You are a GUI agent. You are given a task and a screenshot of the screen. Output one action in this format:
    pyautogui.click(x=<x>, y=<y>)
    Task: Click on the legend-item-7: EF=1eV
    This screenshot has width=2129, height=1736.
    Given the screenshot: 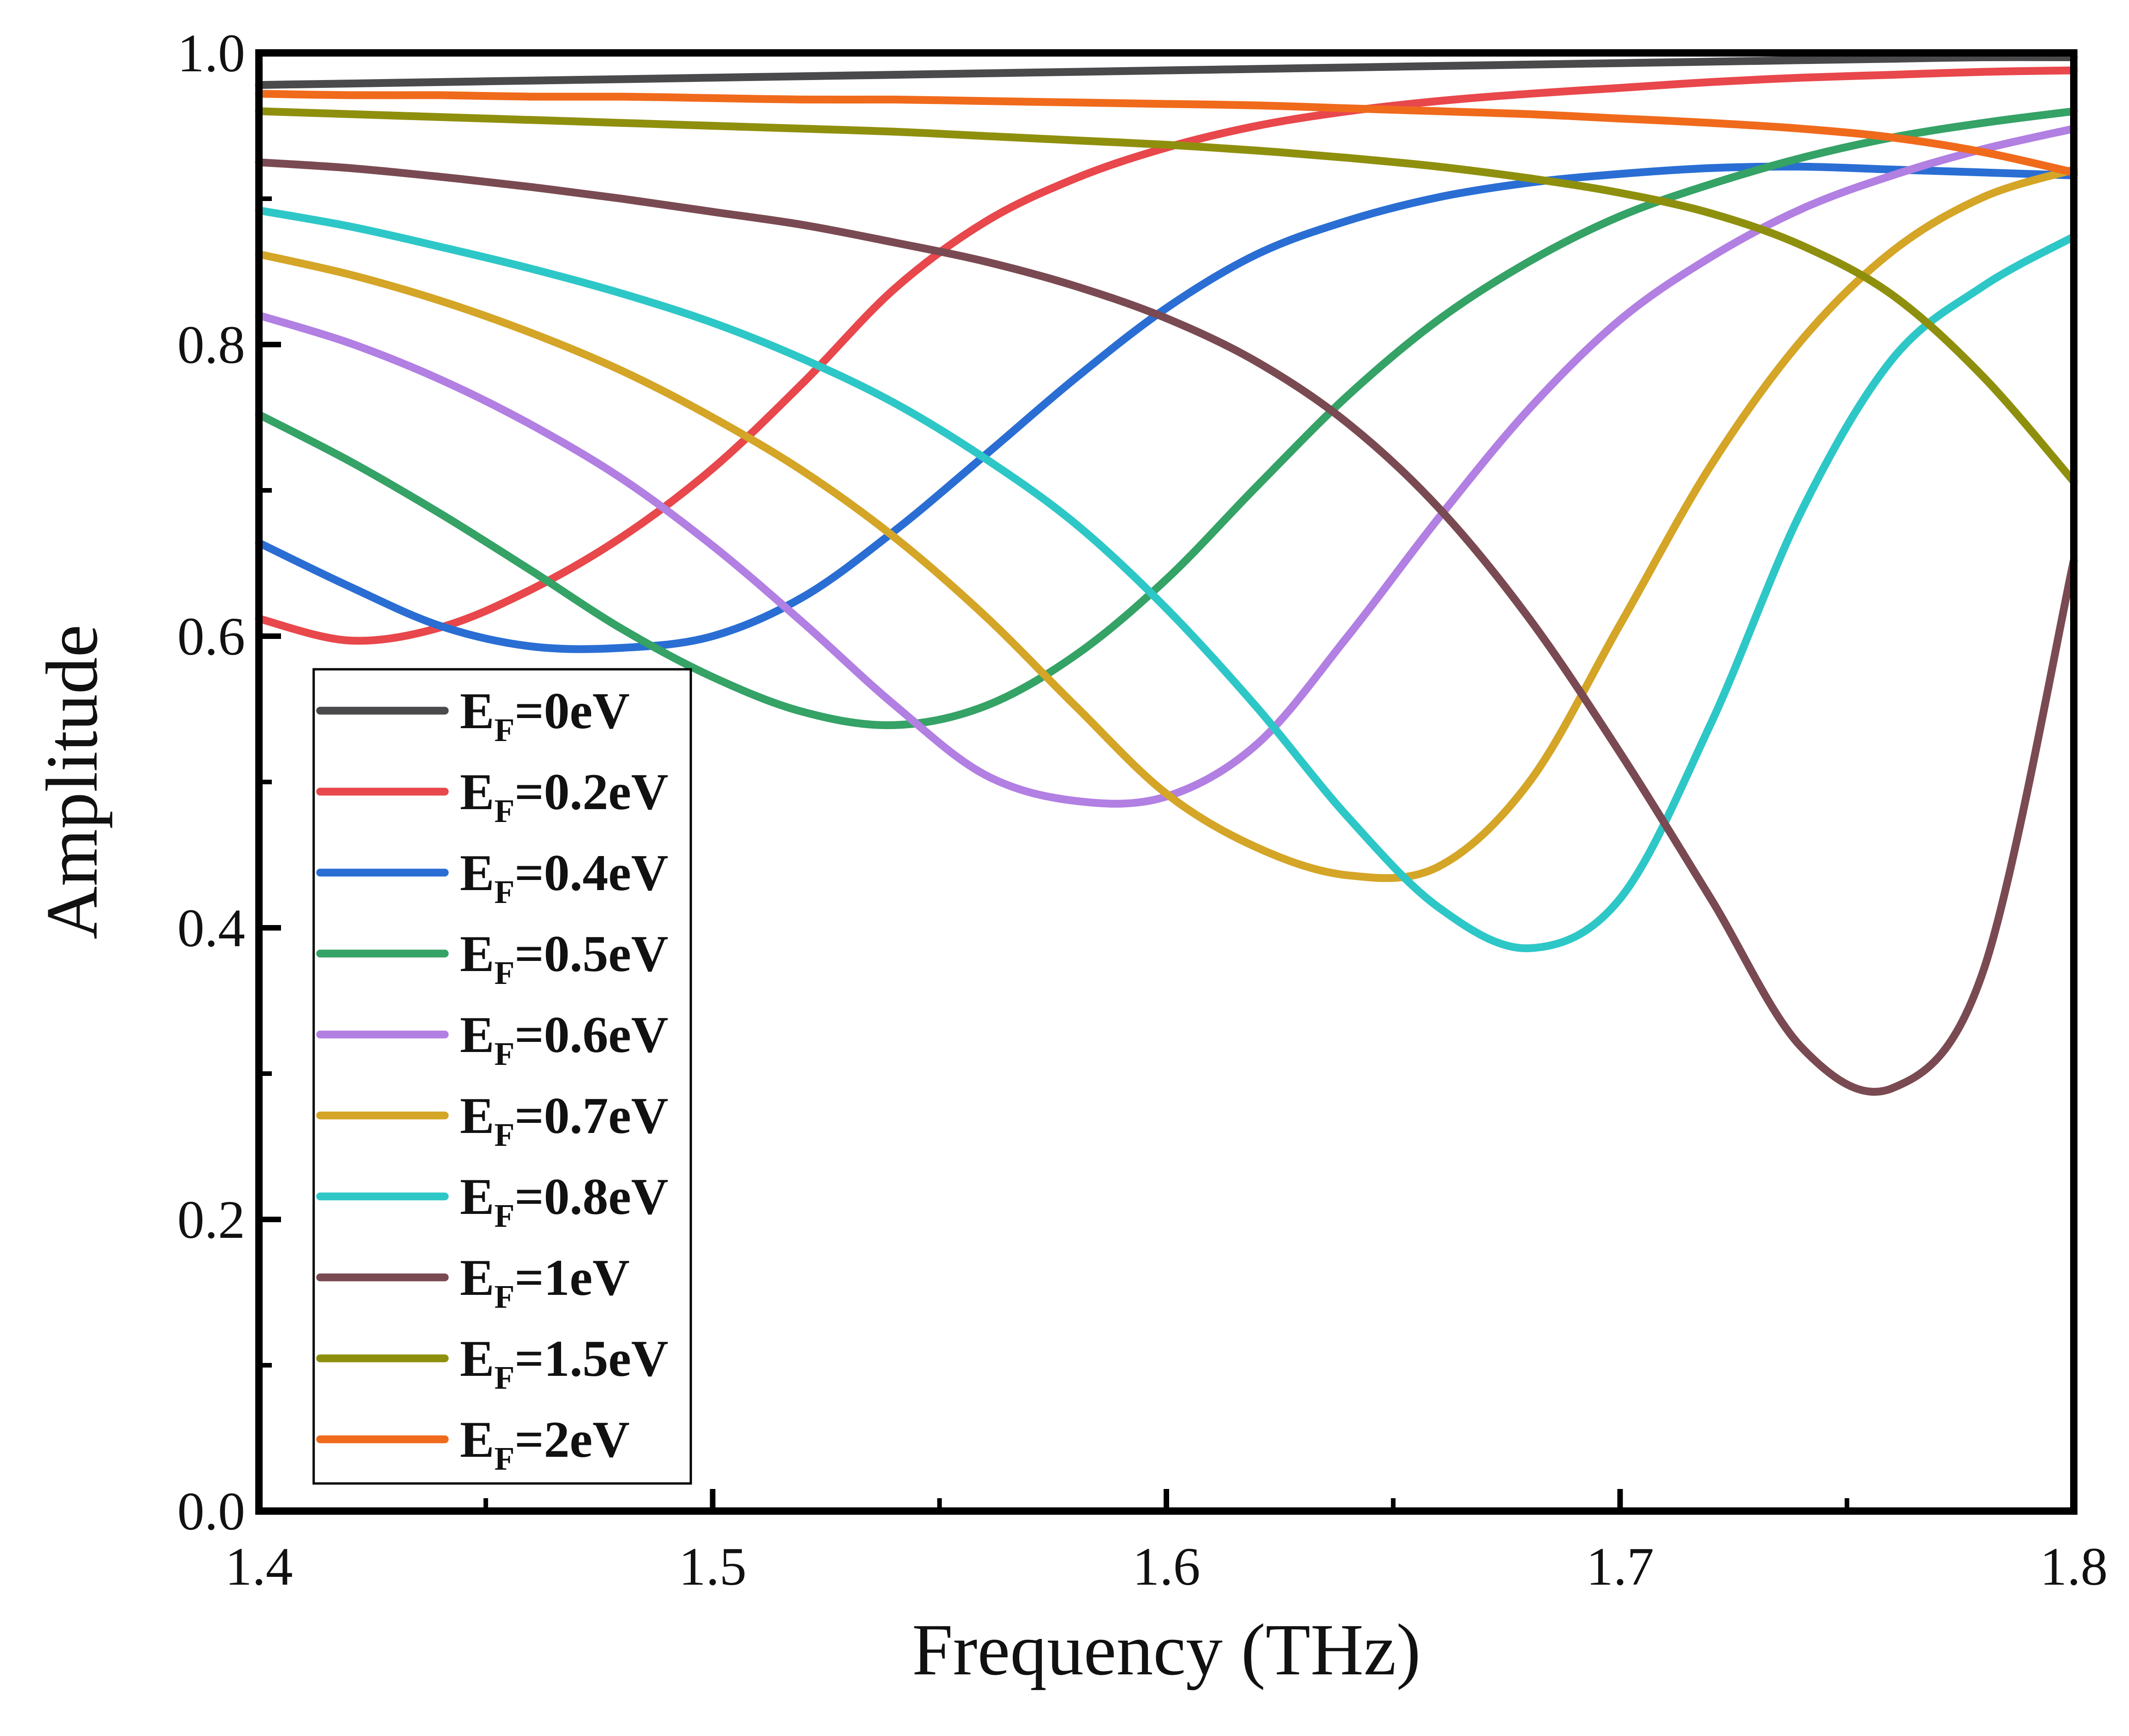 What is the action you would take?
    pyautogui.click(x=473, y=1282)
    